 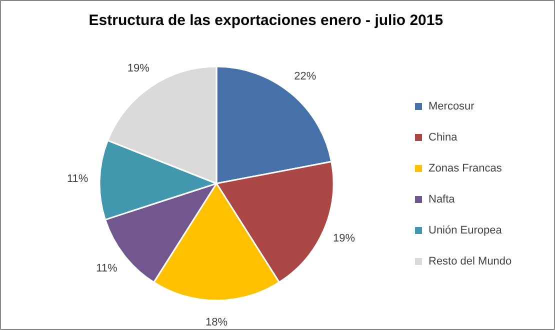 What do you see at coordinates (451, 106) in the screenshot?
I see `legend-label: Mercosur` at bounding box center [451, 106].